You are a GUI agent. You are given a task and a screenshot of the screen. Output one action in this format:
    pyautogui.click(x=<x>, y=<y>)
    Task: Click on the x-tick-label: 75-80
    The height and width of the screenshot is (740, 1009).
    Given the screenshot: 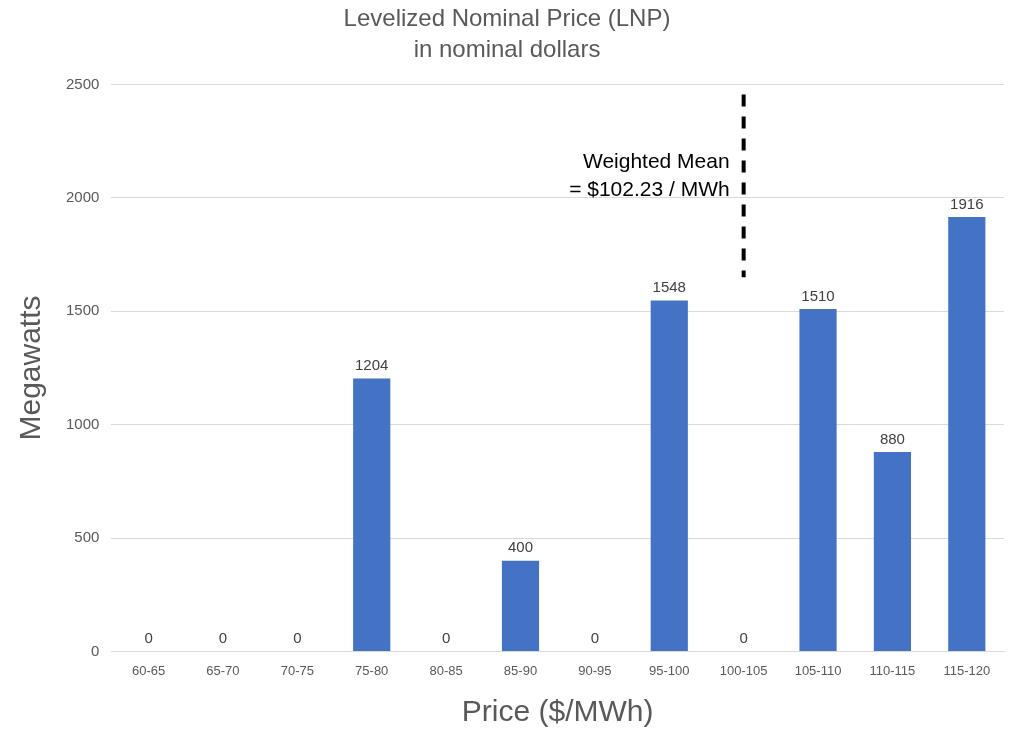 What is the action you would take?
    pyautogui.click(x=372, y=670)
    